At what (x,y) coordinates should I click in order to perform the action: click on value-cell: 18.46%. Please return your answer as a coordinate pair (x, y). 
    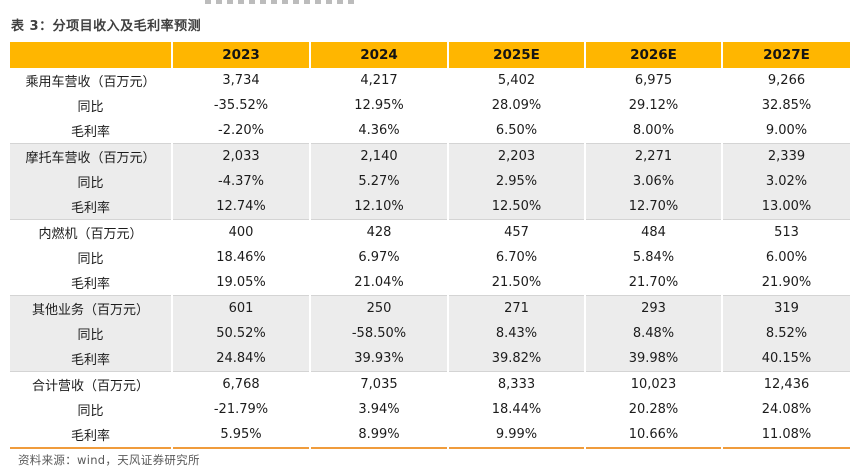
    Looking at the image, I should click on (240, 257).